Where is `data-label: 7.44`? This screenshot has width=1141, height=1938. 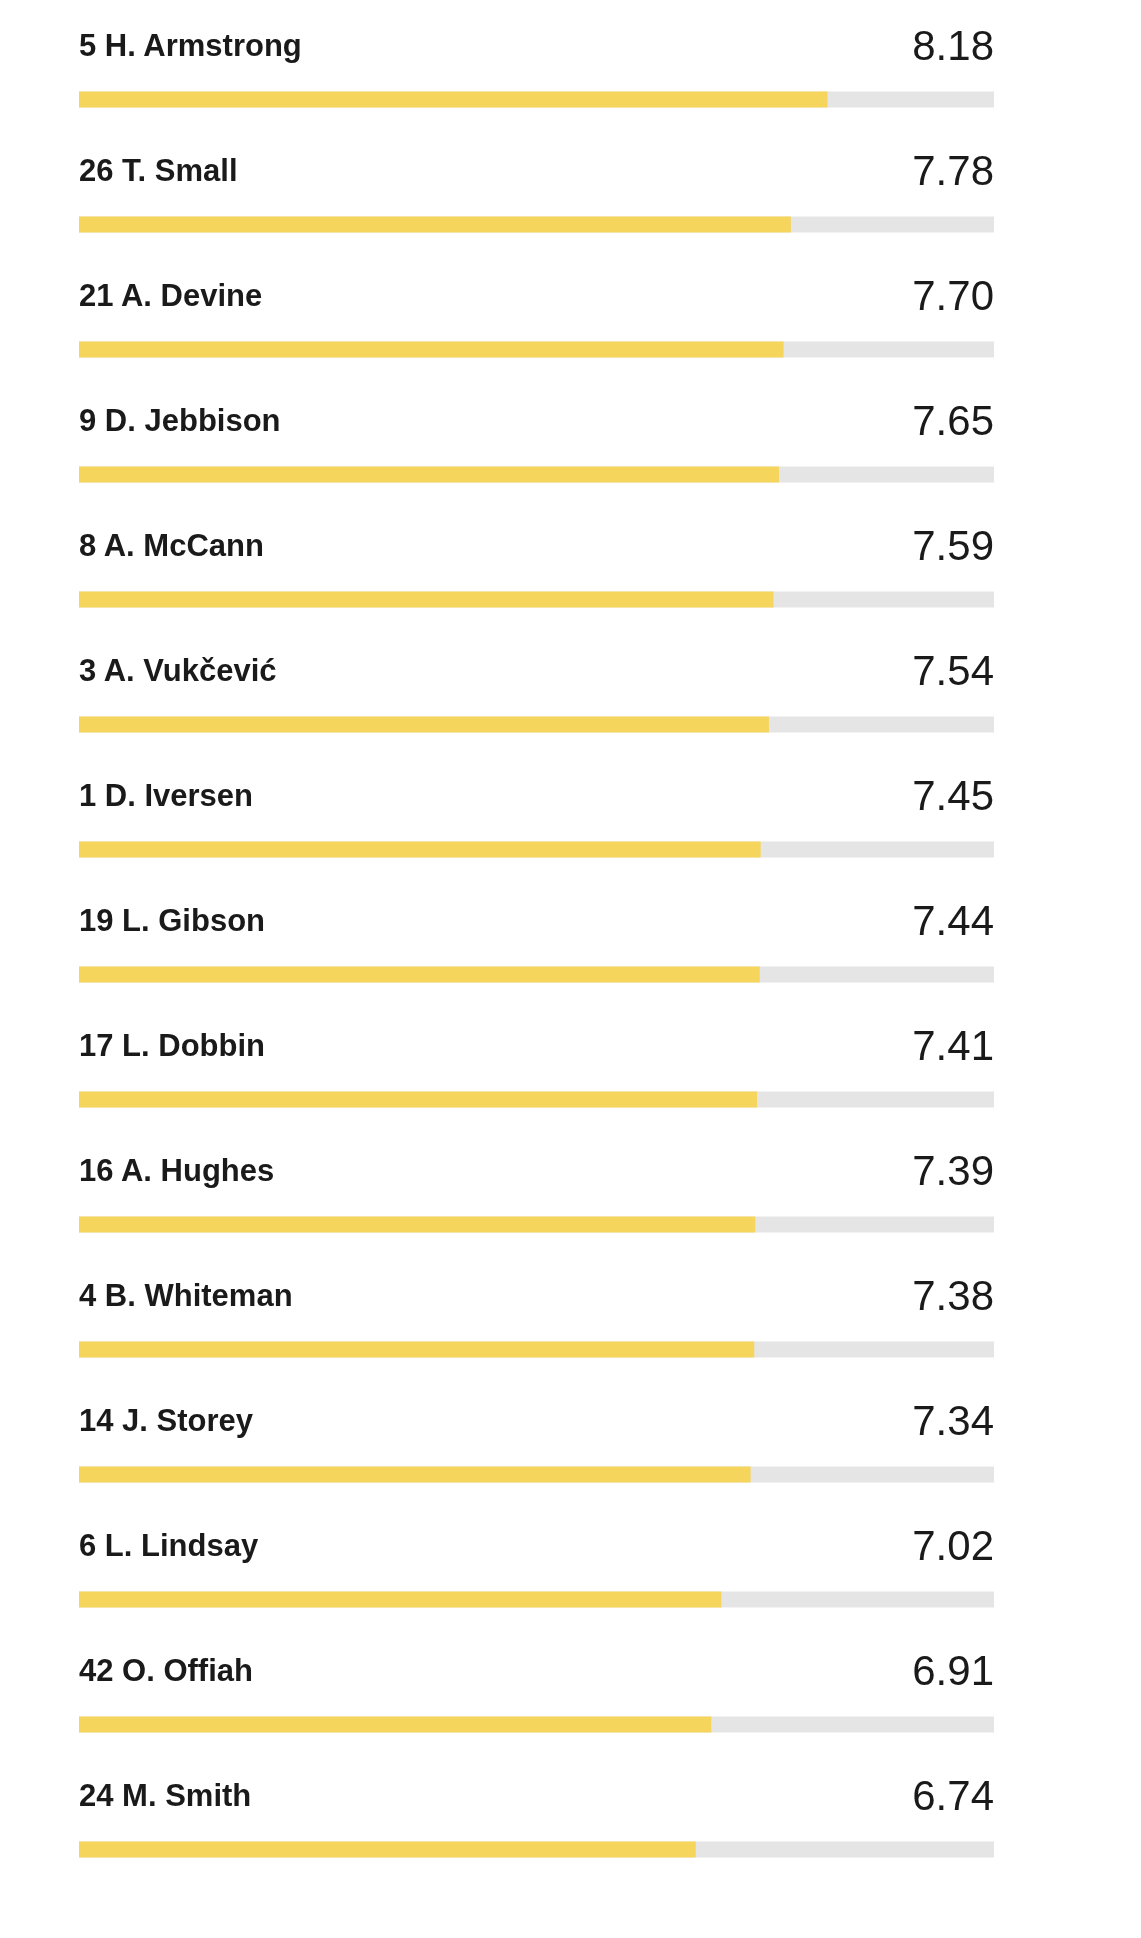
data-label: 7.44 is located at coordinates (953, 920).